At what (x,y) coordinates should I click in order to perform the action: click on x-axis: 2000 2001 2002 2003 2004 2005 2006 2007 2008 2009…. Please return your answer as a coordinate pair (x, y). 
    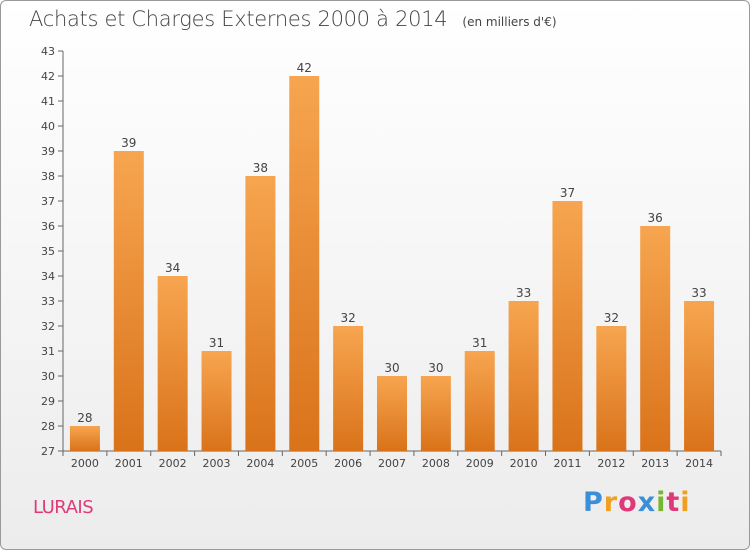
    Looking at the image, I should click on (392, 460).